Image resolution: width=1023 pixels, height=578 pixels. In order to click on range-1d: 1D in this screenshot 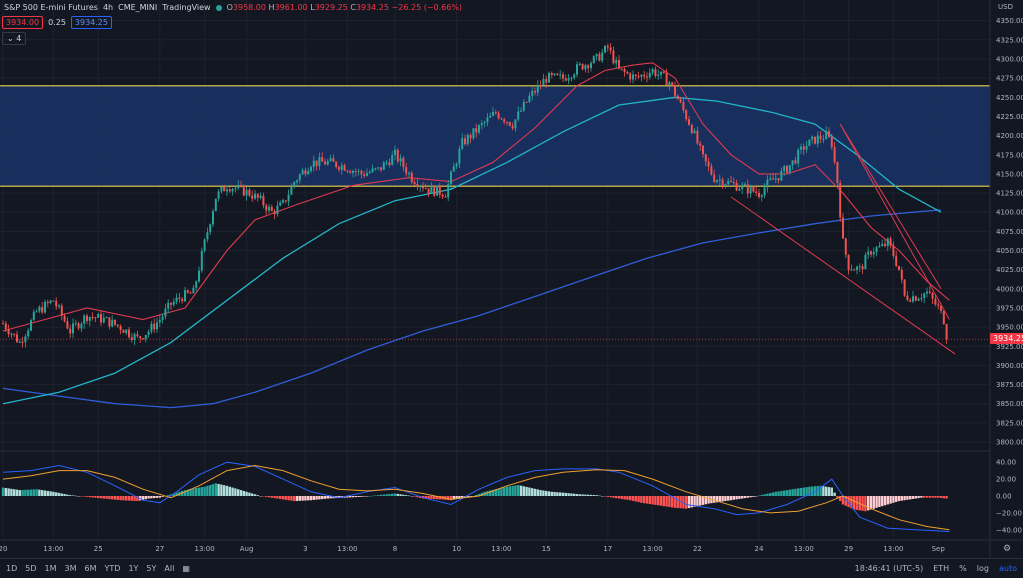, I will do `click(12, 568)`.